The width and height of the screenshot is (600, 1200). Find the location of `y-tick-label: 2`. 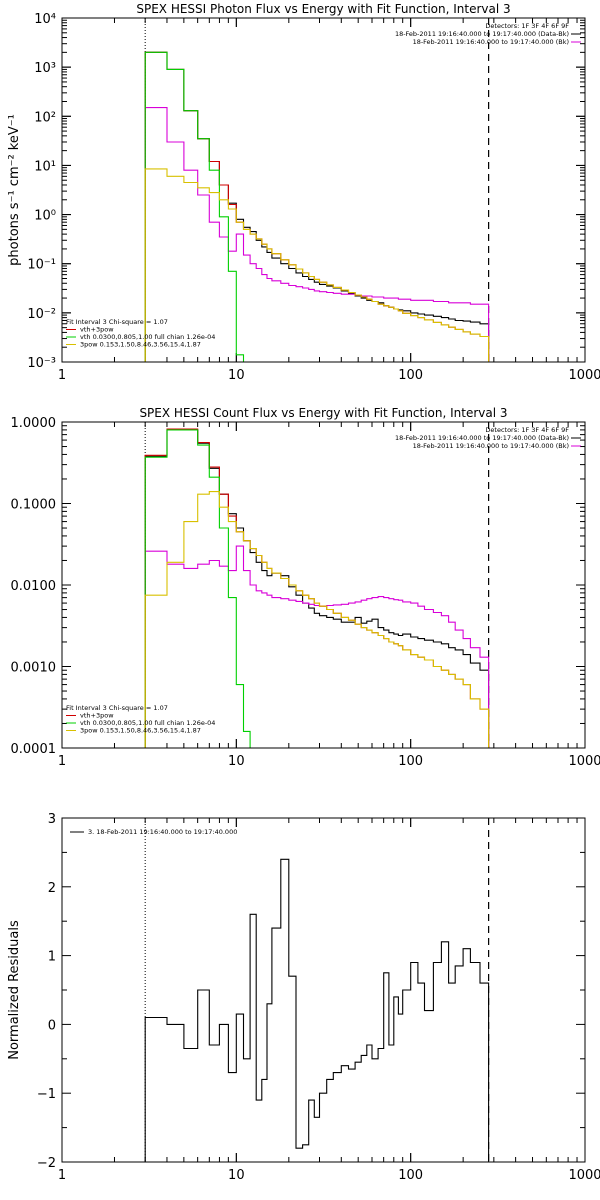

y-tick-label: 2 is located at coordinates (52, 888).